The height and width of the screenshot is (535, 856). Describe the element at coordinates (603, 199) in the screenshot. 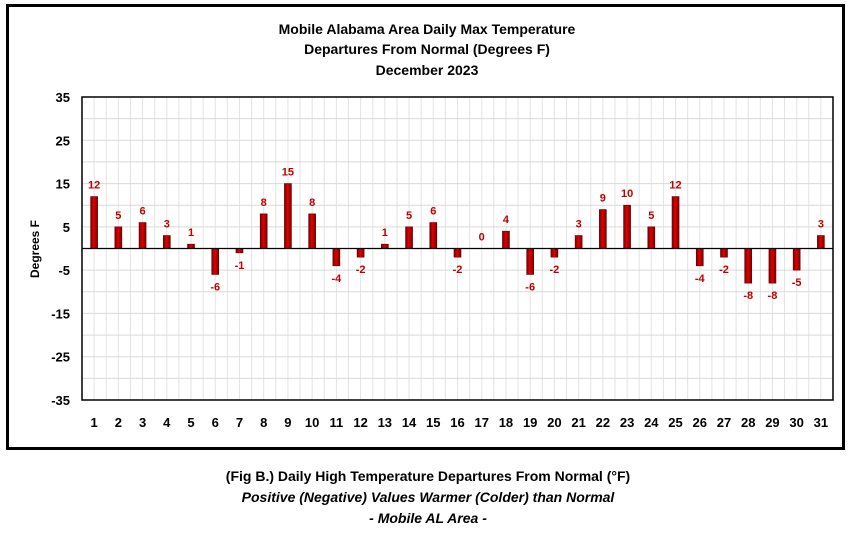

I see `data-label: 9` at that location.